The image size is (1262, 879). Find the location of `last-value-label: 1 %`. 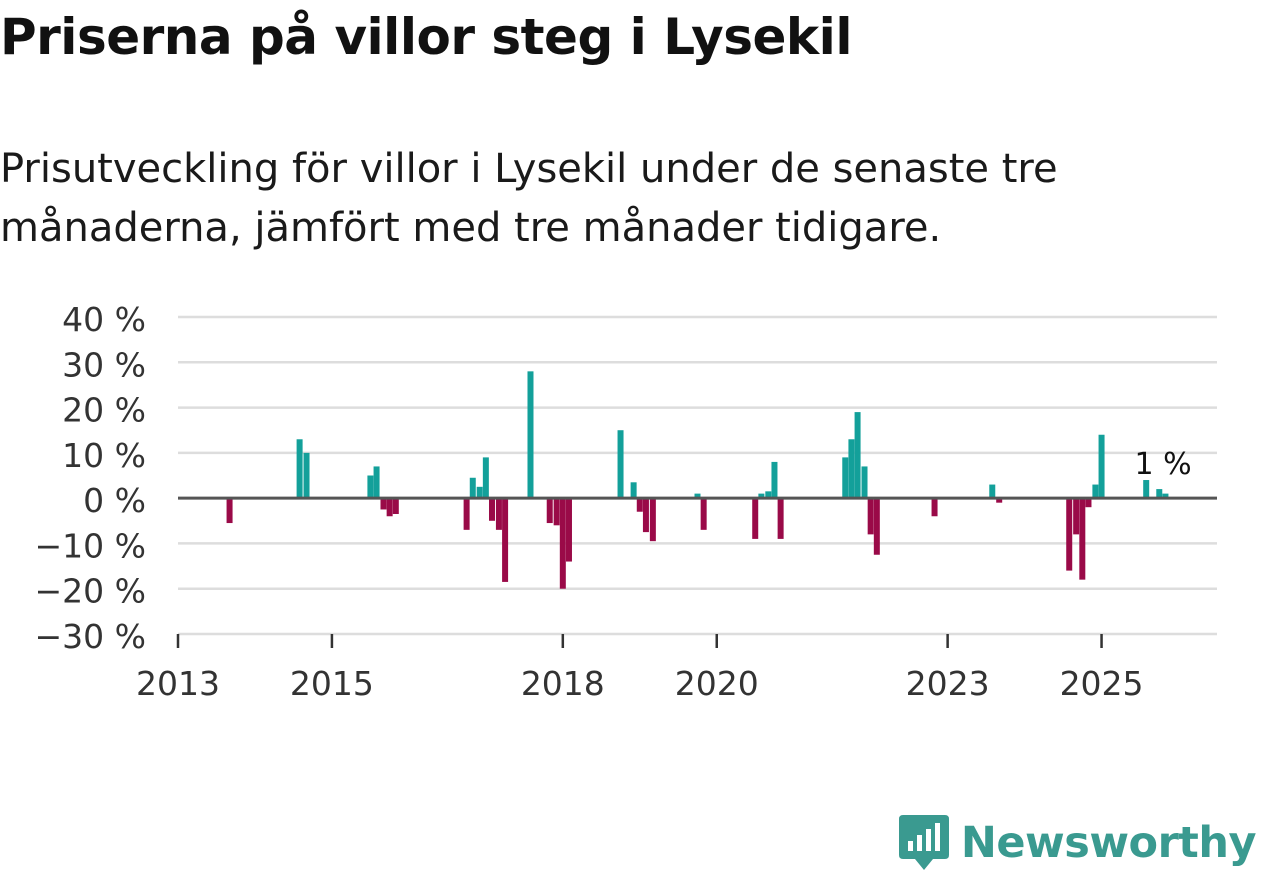

last-value-label: 1 % is located at coordinates (1163, 464).